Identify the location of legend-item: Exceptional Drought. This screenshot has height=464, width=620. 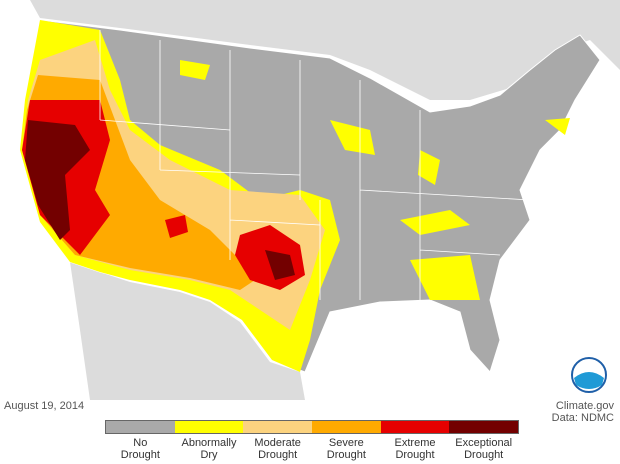
(484, 441).